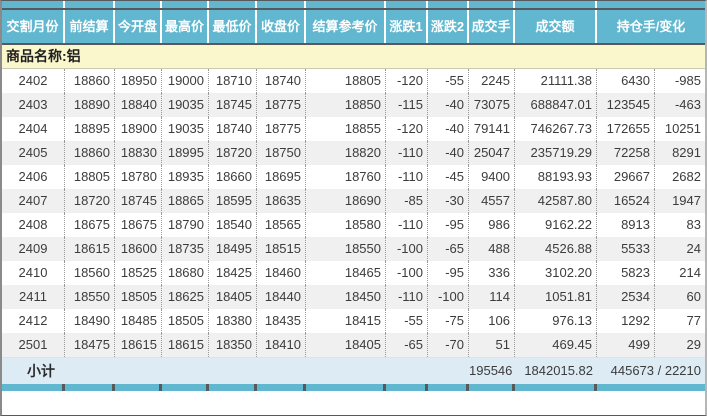 The image size is (707, 416). Describe the element at coordinates (655, 370) in the screenshot. I see `subtotal-oi-change: 445673 / 22210` at that location.